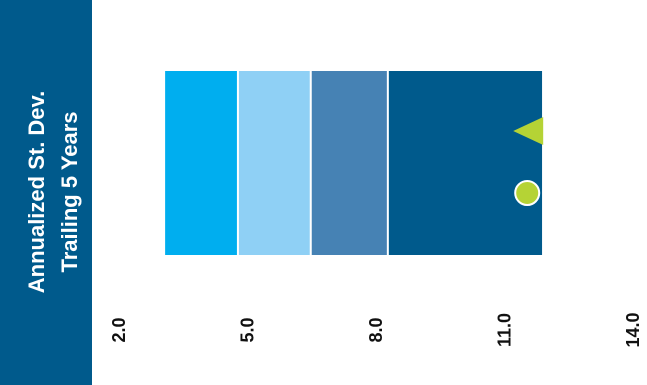 This screenshot has height=385, width=647. Describe the element at coordinates (528, 131) in the screenshot. I see `triangle-marker` at that location.